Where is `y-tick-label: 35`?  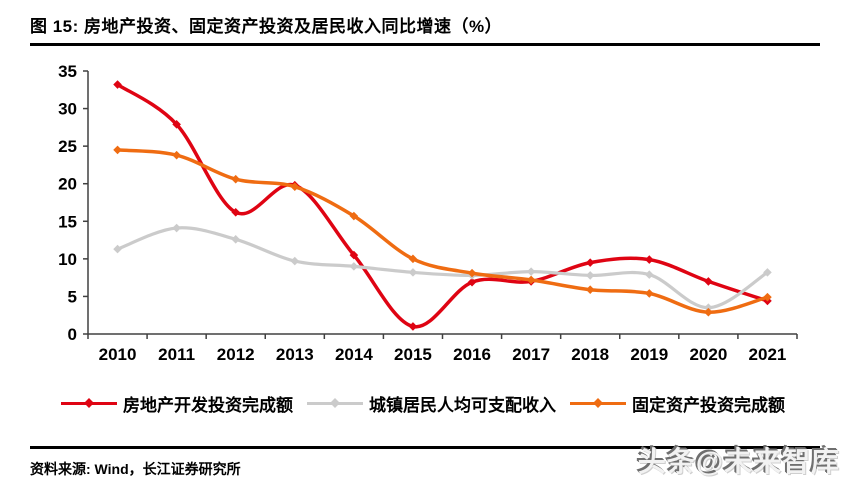
y-tick-label: 35 is located at coordinates (67, 71).